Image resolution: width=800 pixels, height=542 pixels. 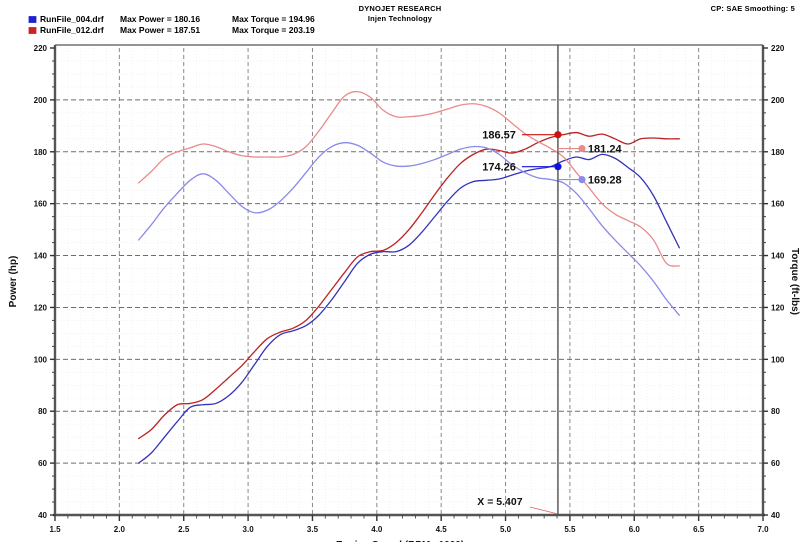 What do you see at coordinates (582, 148) in the screenshot?
I see `torque-red-readout-dot` at bounding box center [582, 148].